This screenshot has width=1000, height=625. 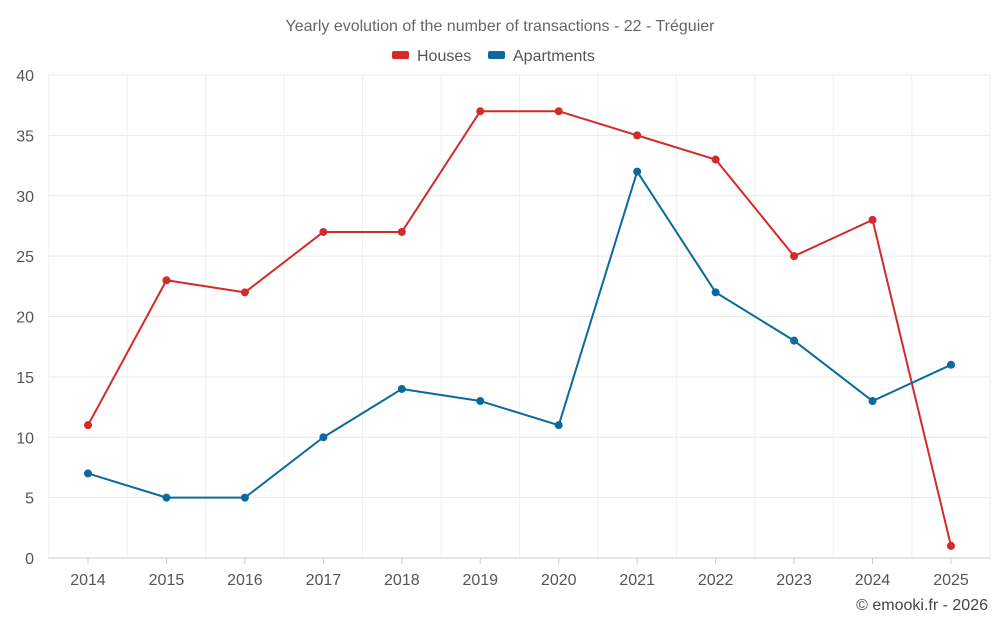 I want to click on y-tick-label: 35, so click(x=25, y=136).